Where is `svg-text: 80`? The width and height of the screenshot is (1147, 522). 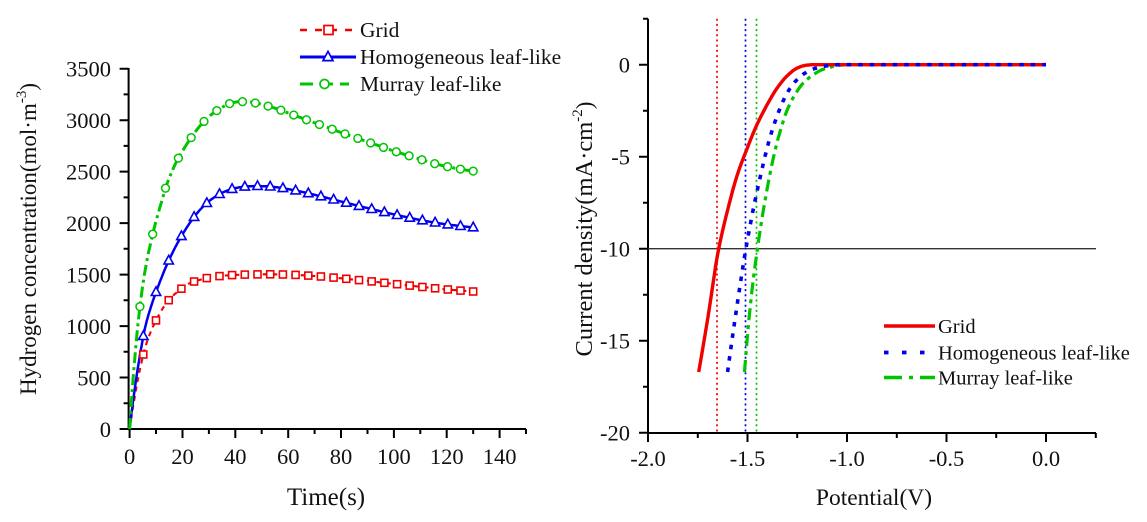 svg-text: 80 is located at coordinates (341, 456).